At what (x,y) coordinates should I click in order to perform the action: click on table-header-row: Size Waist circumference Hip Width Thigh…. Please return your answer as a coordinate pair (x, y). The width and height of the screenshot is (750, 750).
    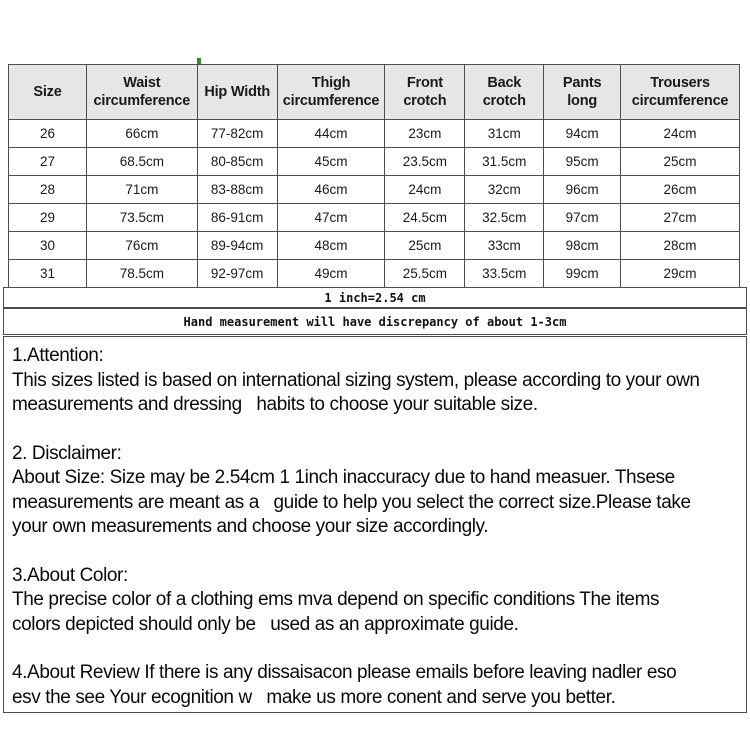
    Looking at the image, I should click on (374, 92).